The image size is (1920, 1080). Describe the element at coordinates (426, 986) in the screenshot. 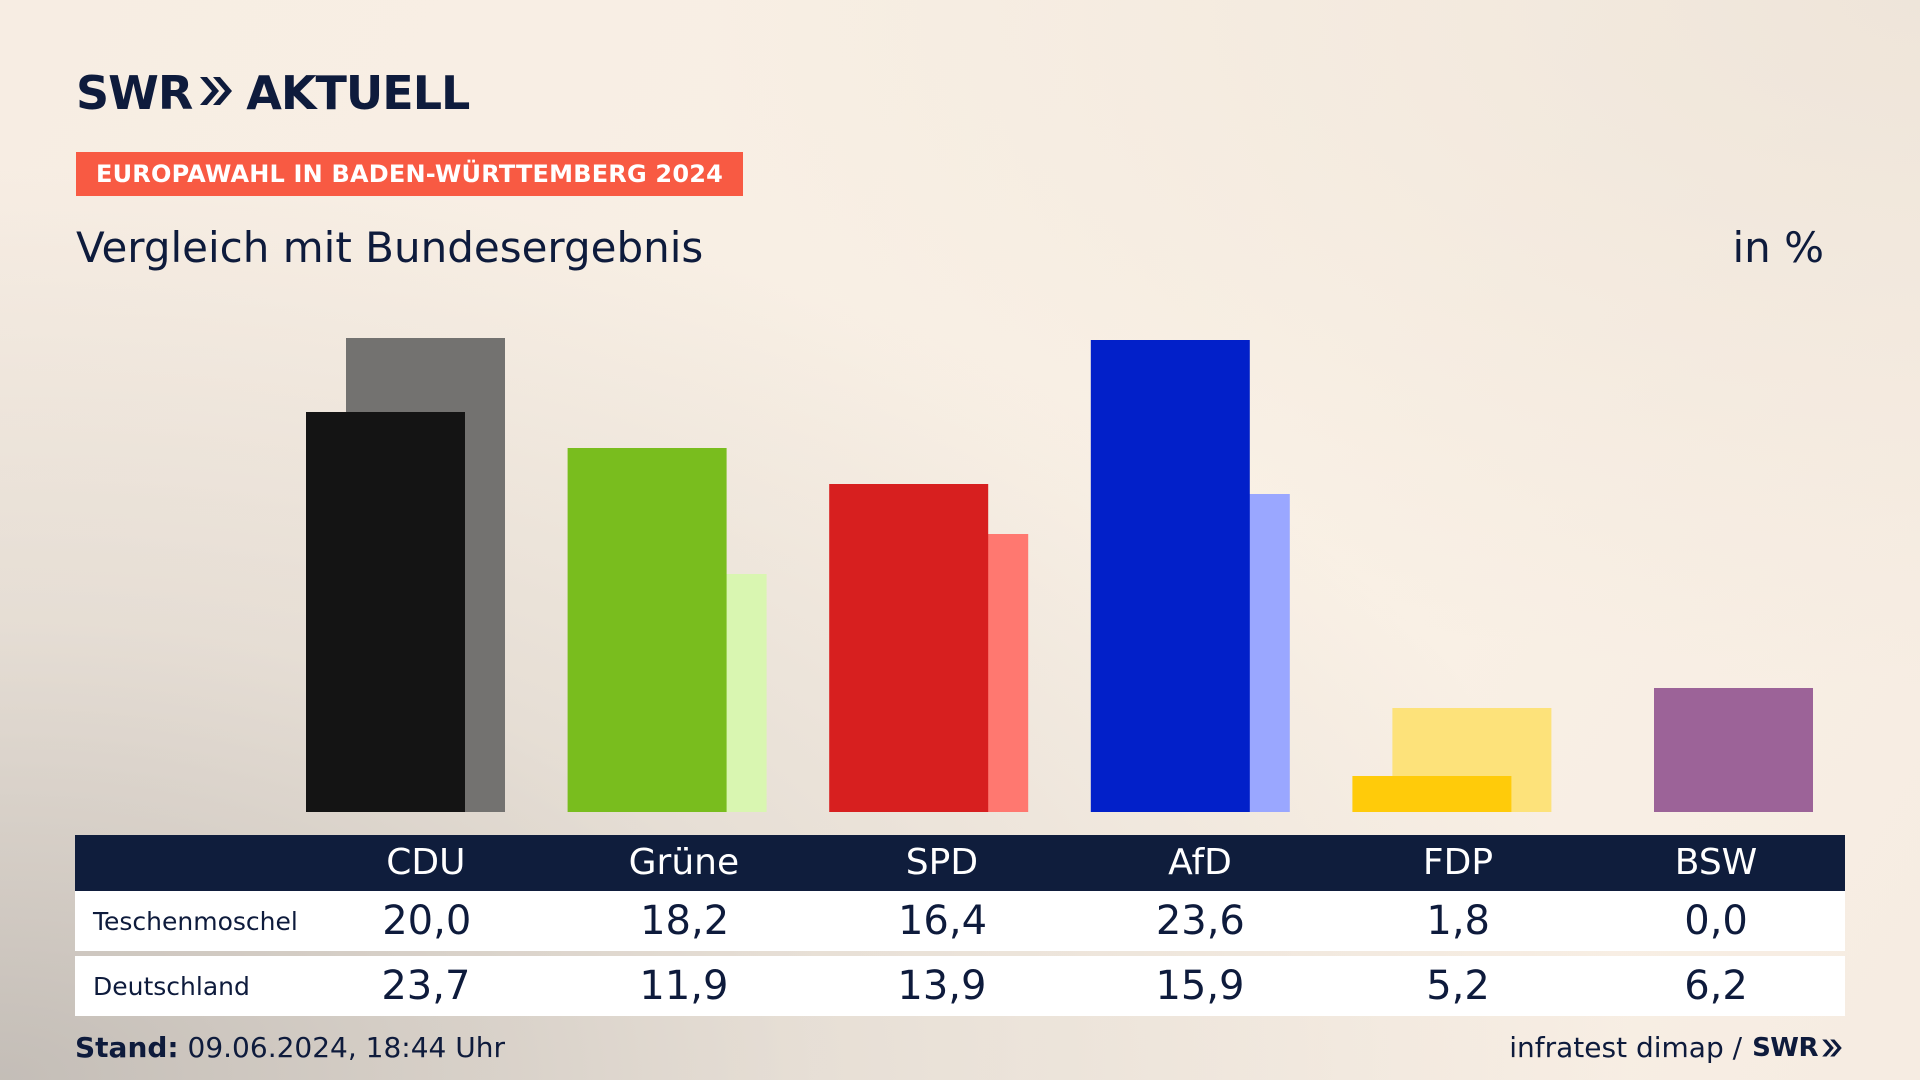

I see `value-deutschland-cdu: 23,7` at that location.